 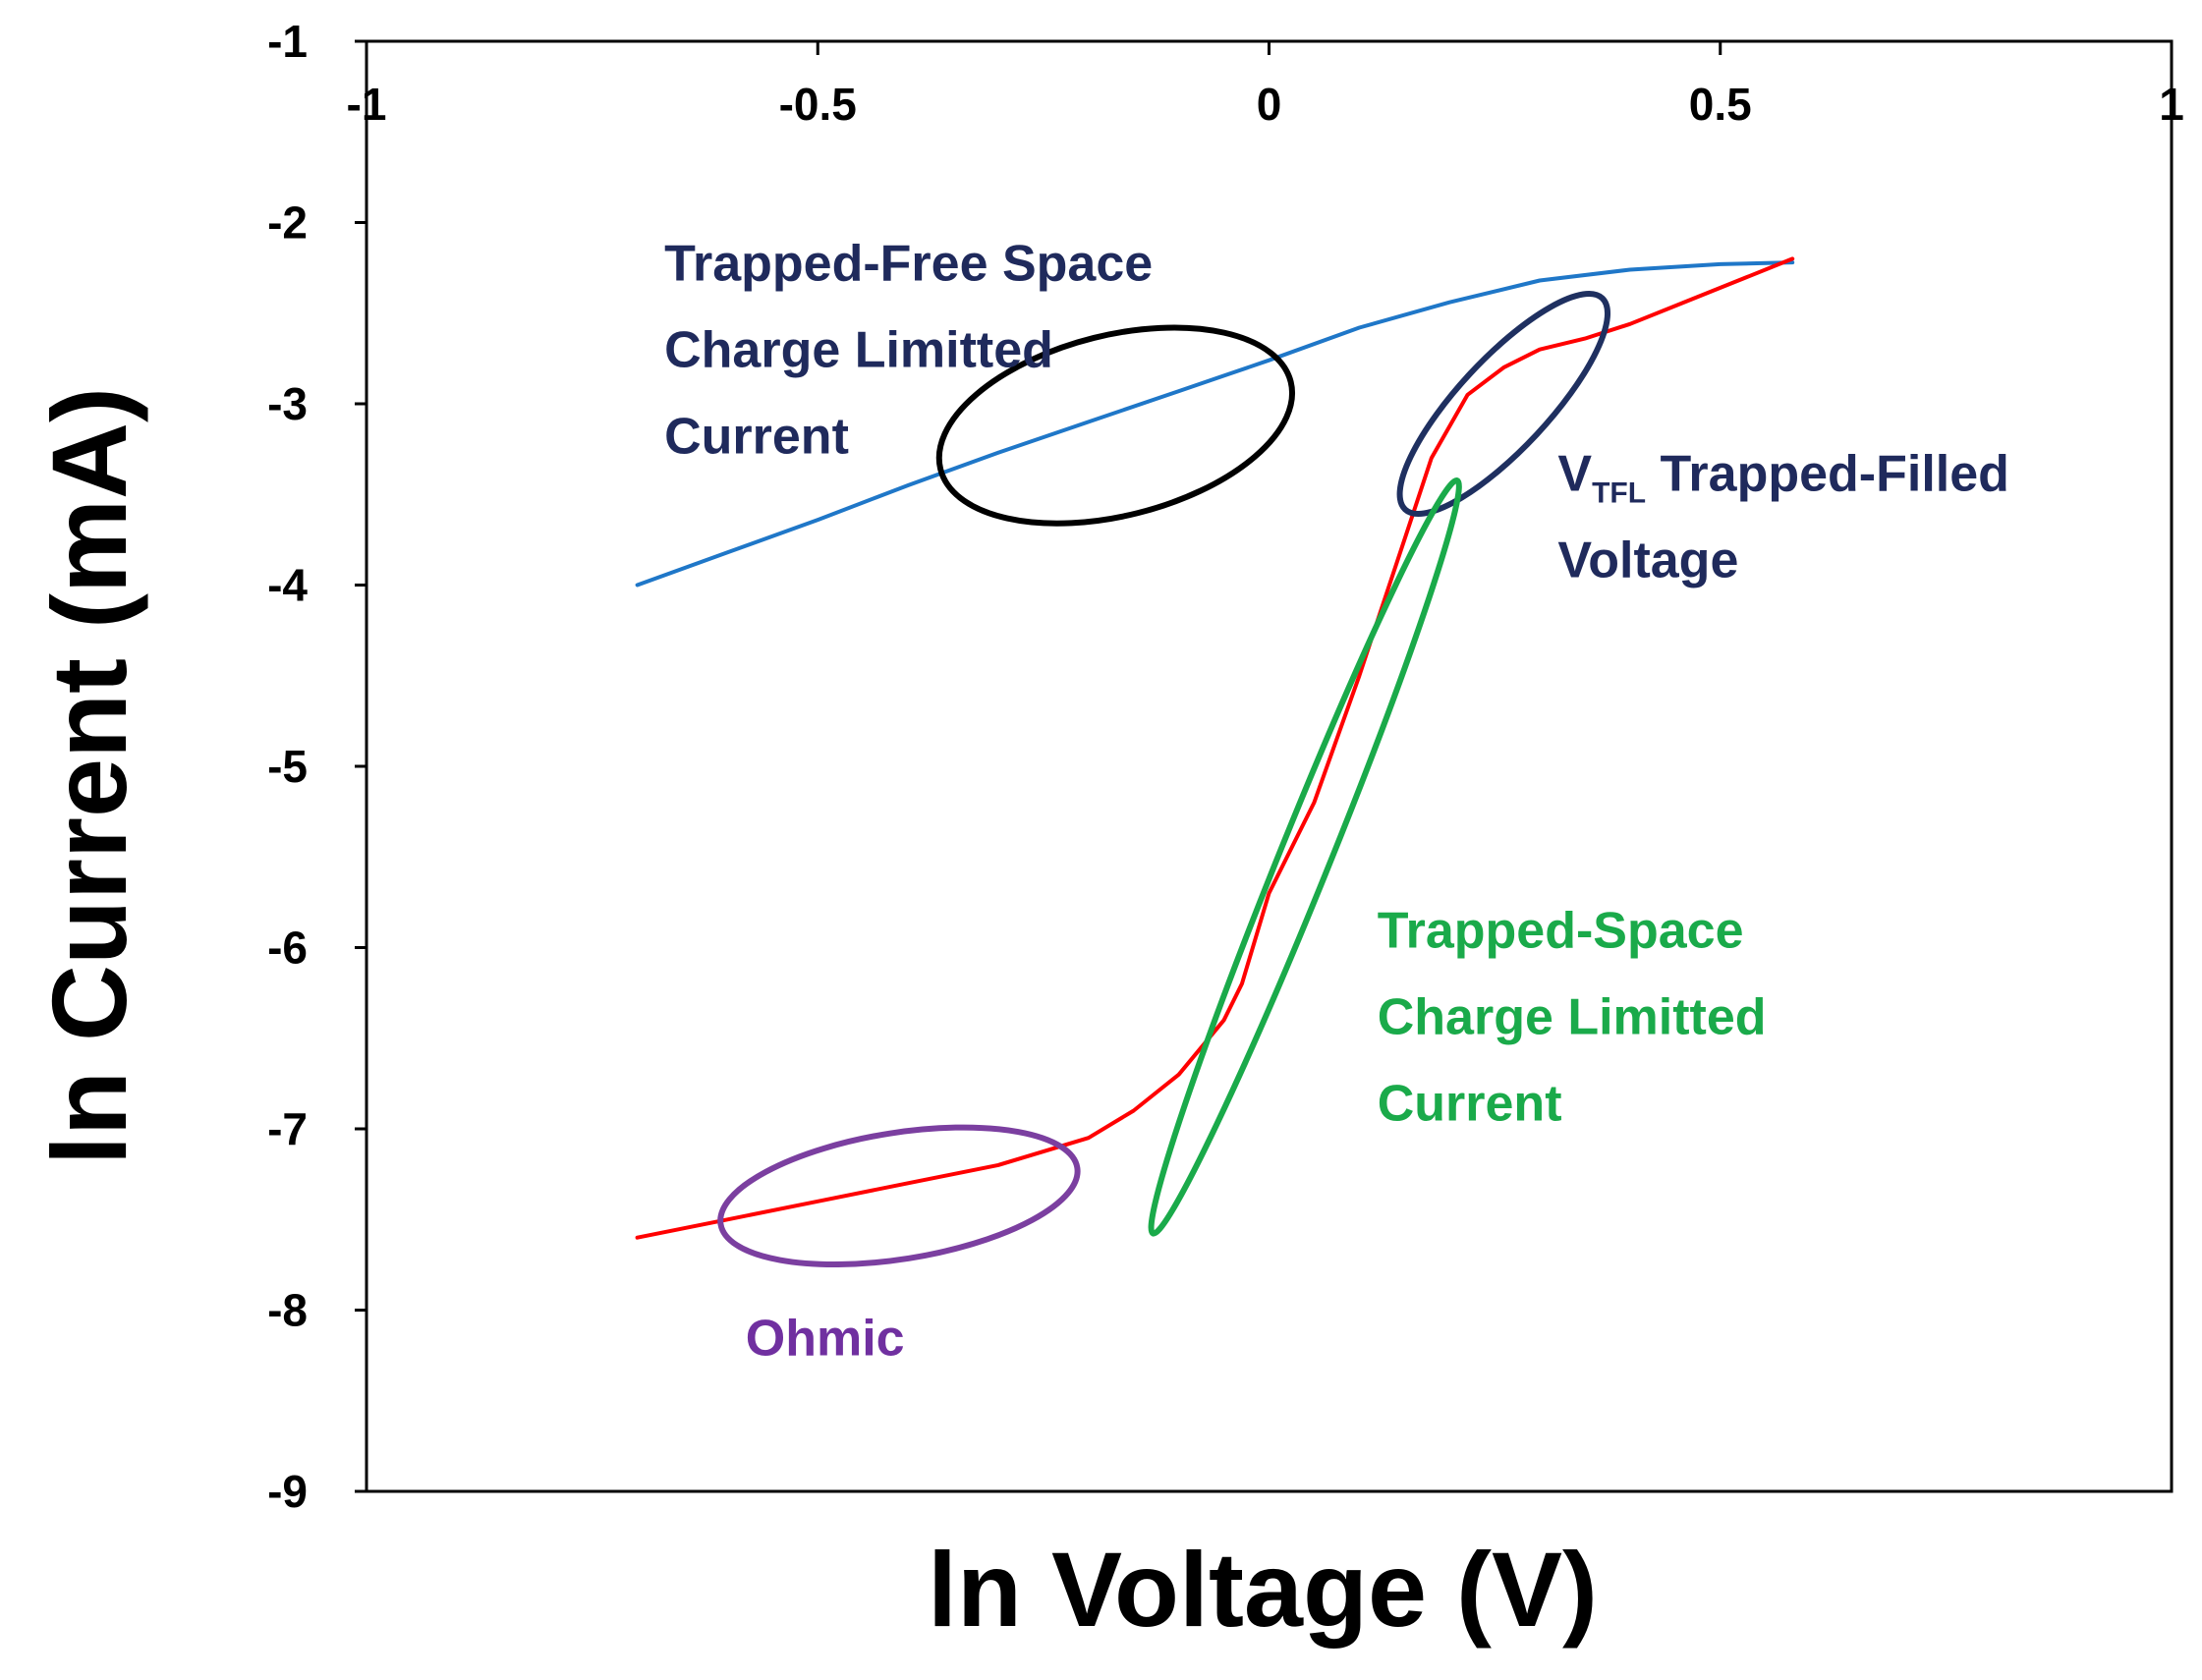 I want to click on y-tick-label: -1, so click(x=287, y=41).